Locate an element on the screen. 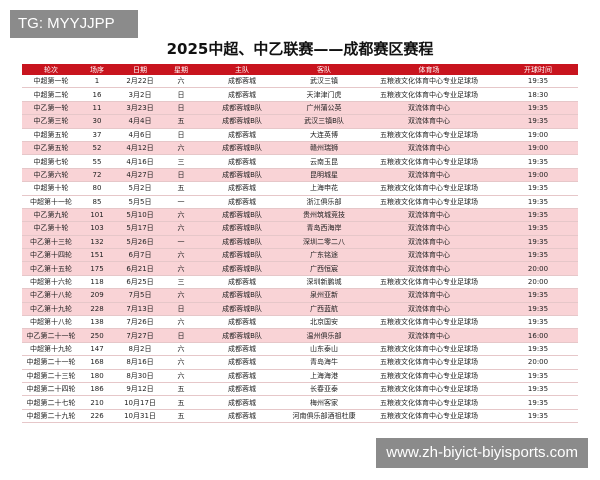  cell: 中超第二十九轮 is located at coordinates (51, 416).